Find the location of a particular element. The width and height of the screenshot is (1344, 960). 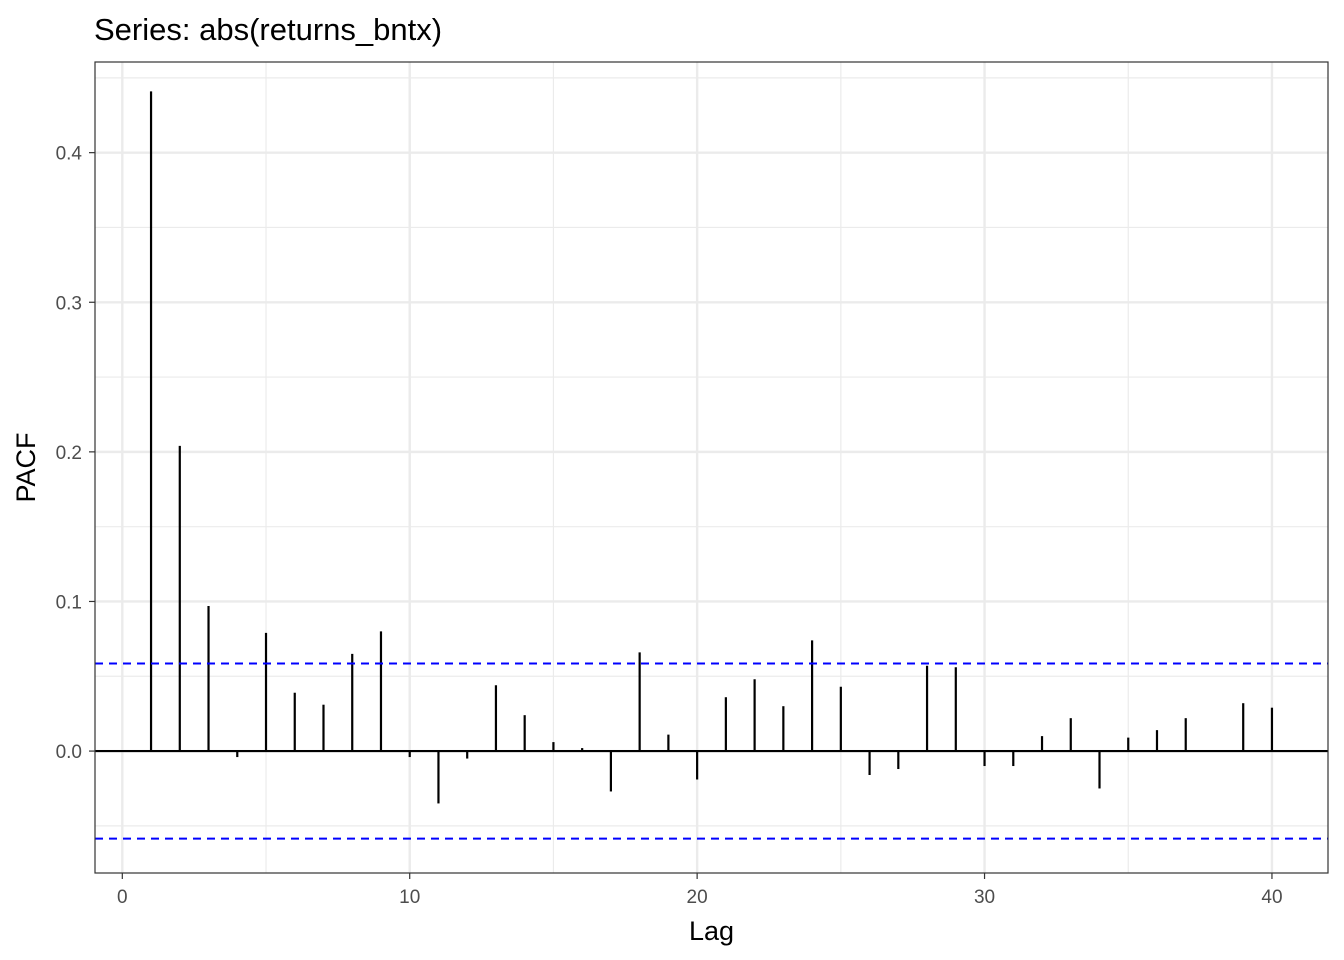

y-axis-ticks: 0.0 0.1 0.2 0.3 0.4 is located at coordinates (75, 453).